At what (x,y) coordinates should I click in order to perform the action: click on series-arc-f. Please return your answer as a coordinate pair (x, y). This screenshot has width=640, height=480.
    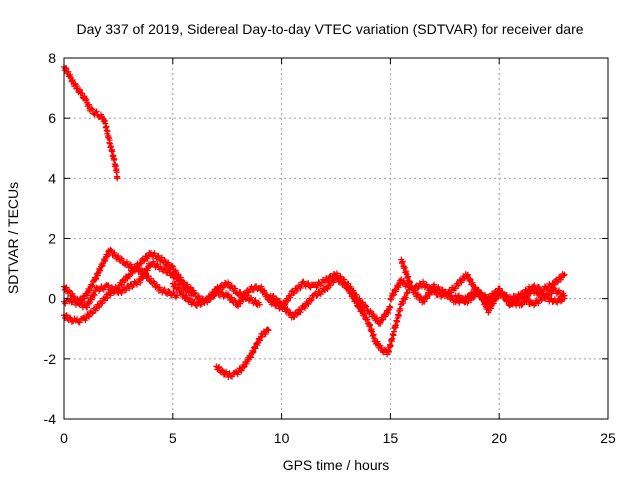
    Looking at the image, I should click on (339, 315).